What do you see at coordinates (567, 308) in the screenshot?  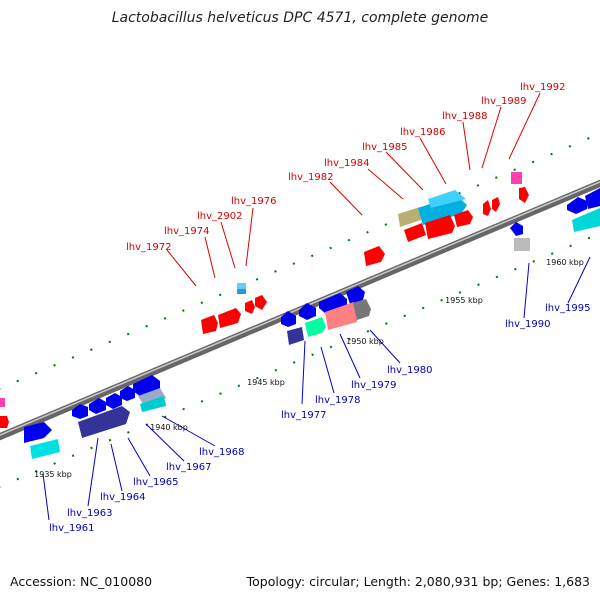 I see `gene-label: lhv_1995` at bounding box center [567, 308].